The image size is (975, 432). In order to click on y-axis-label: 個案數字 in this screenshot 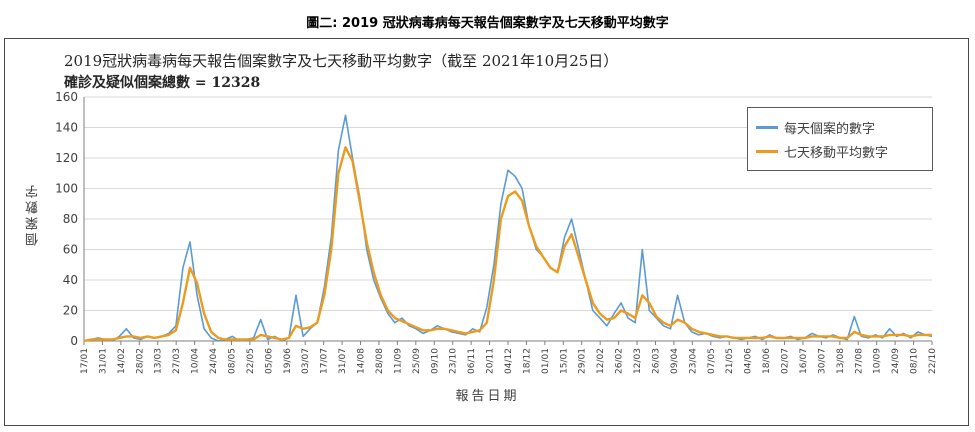, I will do `click(33, 214)`.